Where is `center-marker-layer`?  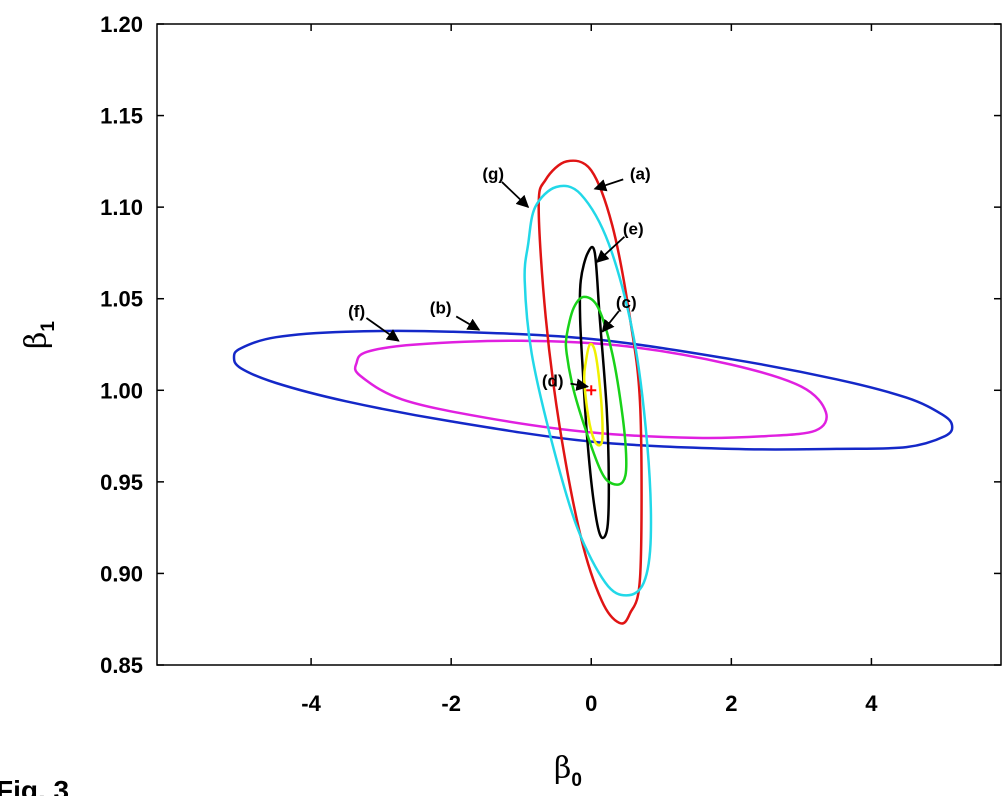
center-marker-layer is located at coordinates (591, 390).